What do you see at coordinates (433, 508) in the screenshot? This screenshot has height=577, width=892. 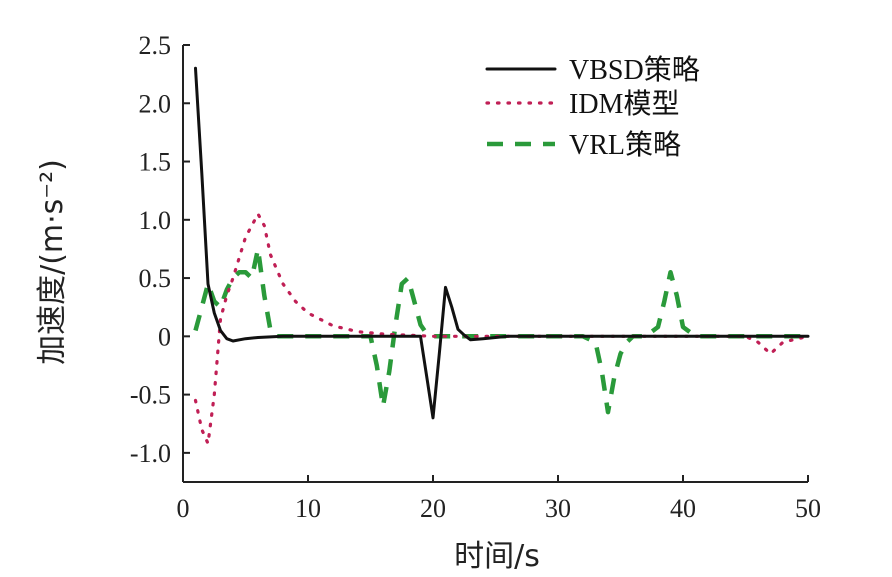 I see `x-tick-label: 20` at bounding box center [433, 508].